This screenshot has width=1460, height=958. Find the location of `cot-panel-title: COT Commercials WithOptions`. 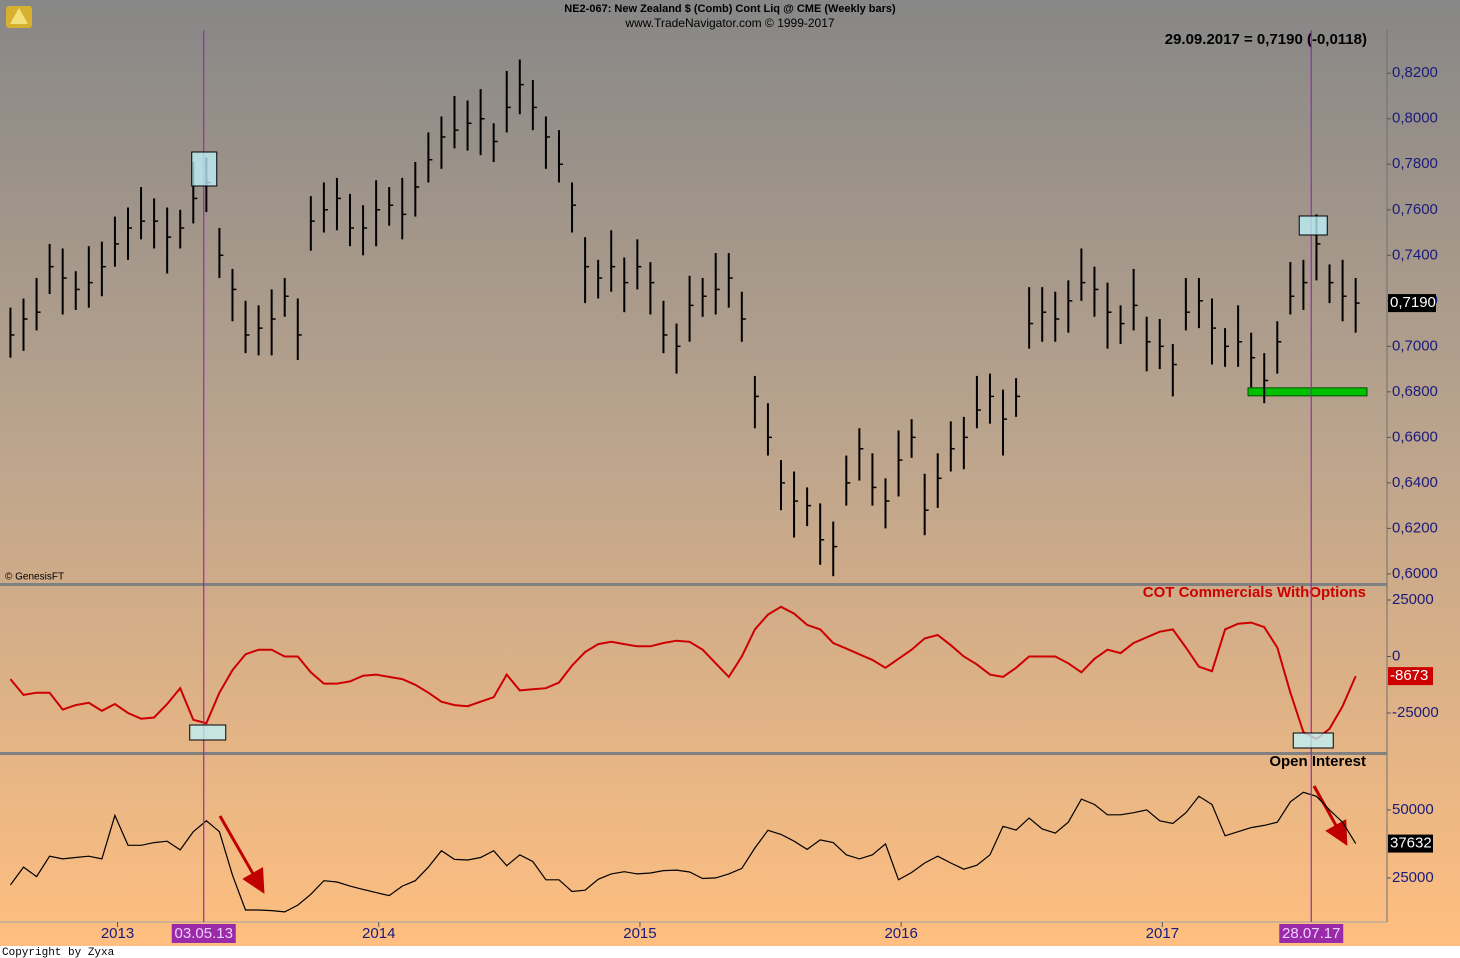

cot-panel-title: COT Commercials WithOptions is located at coordinates (1254, 592).